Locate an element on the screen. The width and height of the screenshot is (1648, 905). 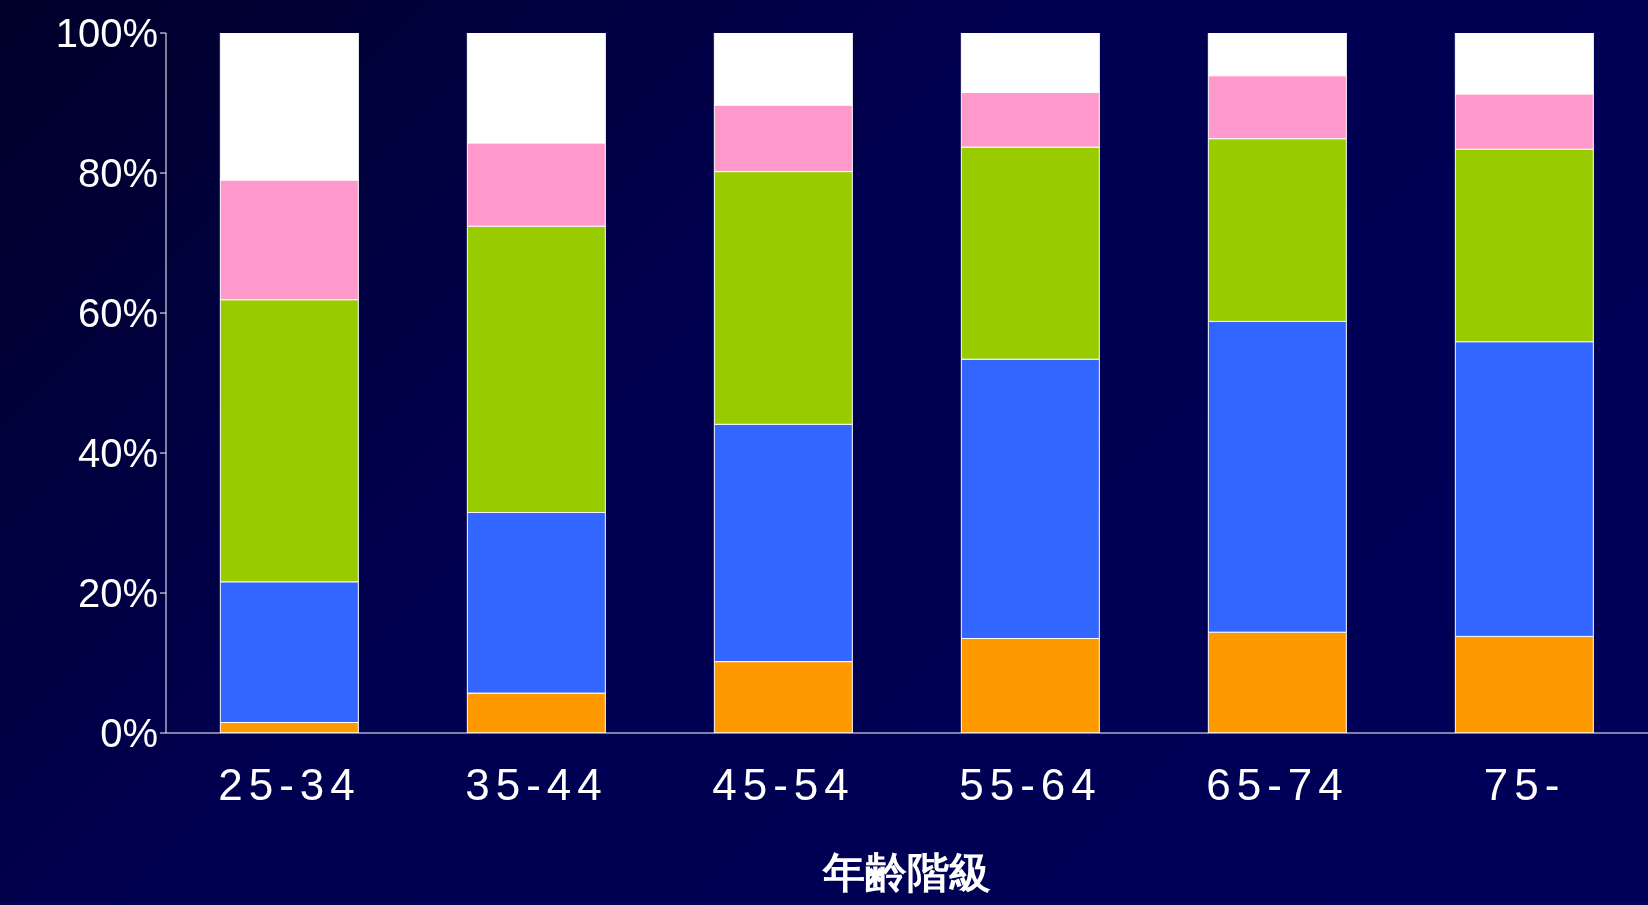
y-tick-label: 60% is located at coordinates (117, 313).